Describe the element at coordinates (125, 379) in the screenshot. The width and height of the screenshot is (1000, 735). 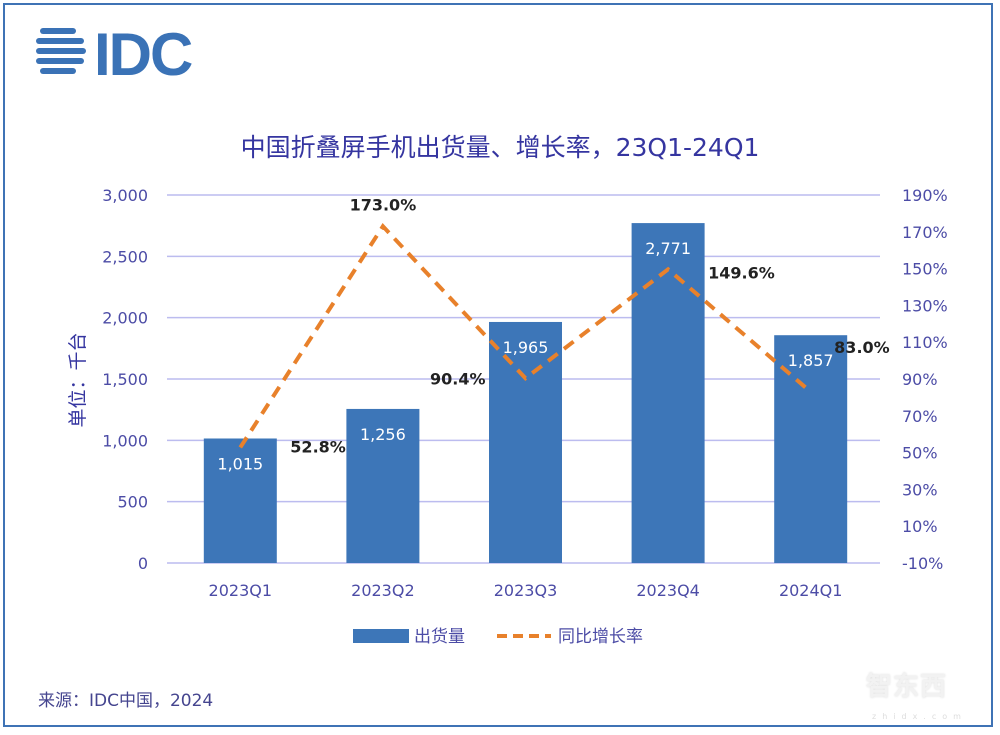
I see `left-axis-tick: 1,500` at that location.